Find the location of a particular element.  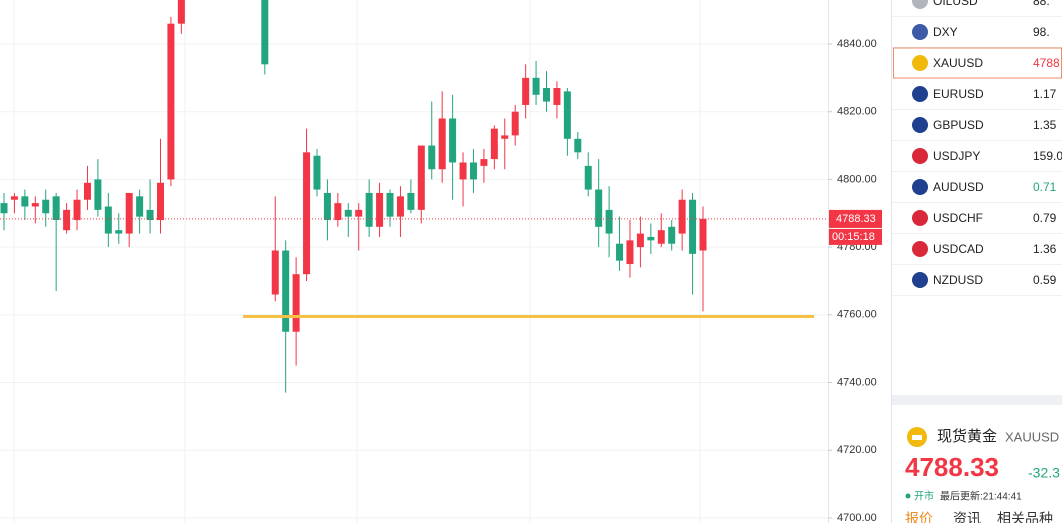

detail-status: 开市 is located at coordinates (924, 496).